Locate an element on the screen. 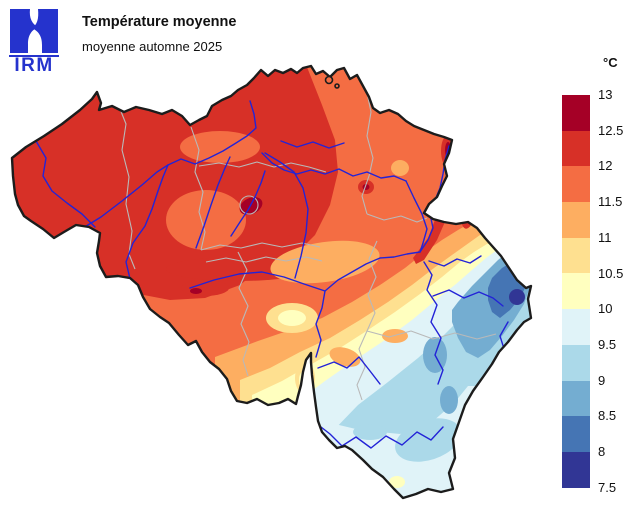 The image size is (640, 507). legend-tick-label: 9.5 is located at coordinates (607, 344).